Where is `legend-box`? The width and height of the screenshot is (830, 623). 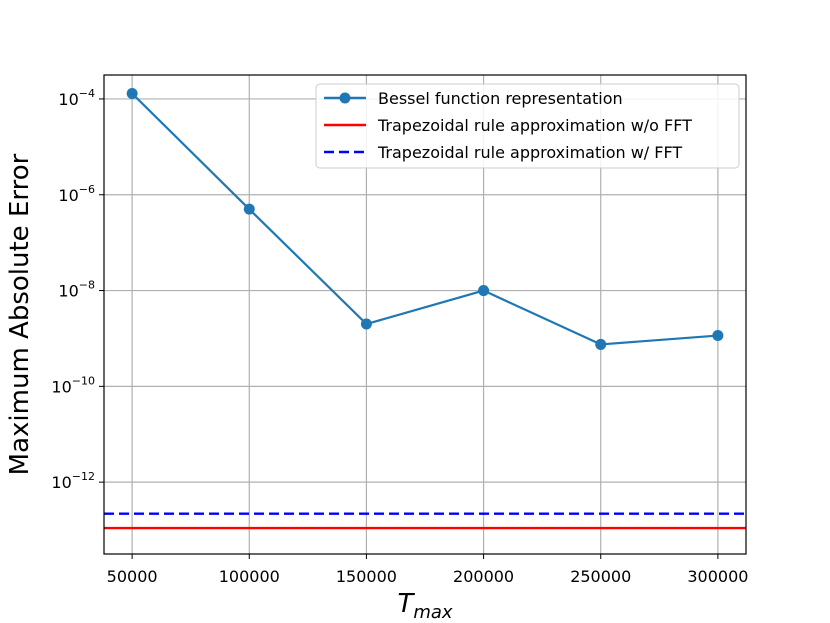 legend-box is located at coordinates (527, 126).